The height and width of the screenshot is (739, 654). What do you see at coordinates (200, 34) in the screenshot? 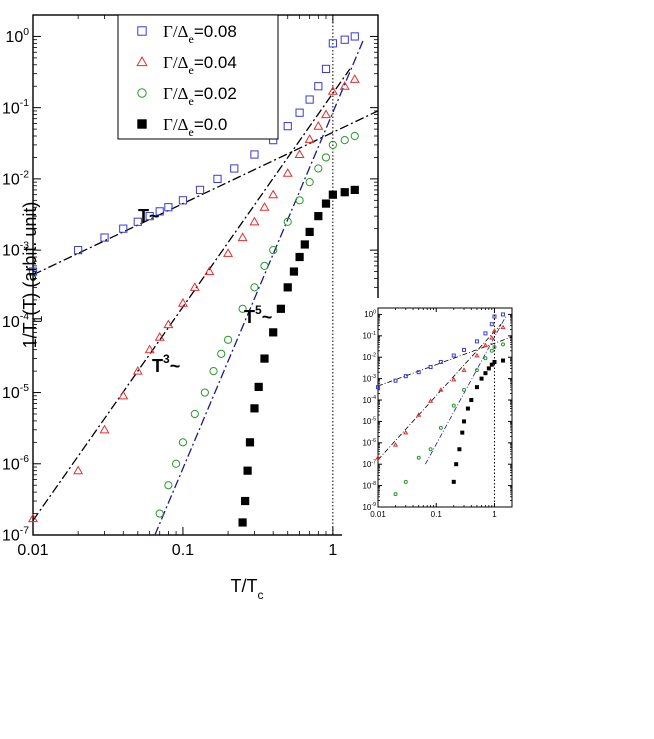
I see `legend-label: Γ/Δe=0.08` at bounding box center [200, 34].